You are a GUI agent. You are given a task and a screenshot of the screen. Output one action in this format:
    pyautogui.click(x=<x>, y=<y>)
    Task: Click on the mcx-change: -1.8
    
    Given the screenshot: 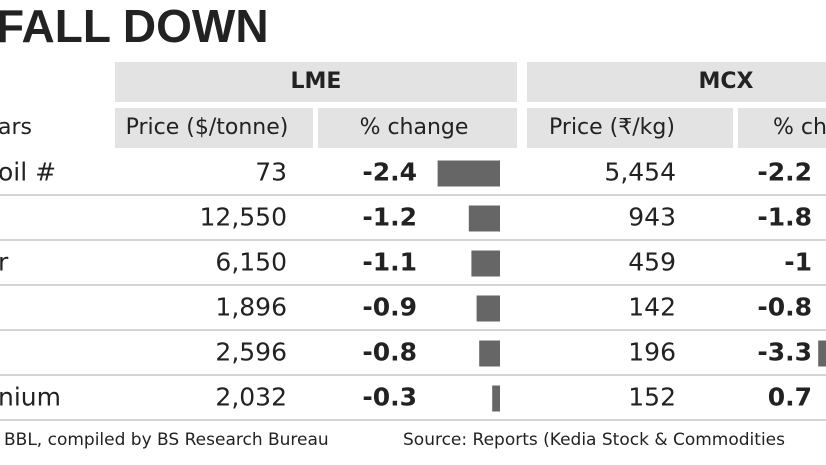 What is the action you would take?
    pyautogui.click(x=784, y=217)
    